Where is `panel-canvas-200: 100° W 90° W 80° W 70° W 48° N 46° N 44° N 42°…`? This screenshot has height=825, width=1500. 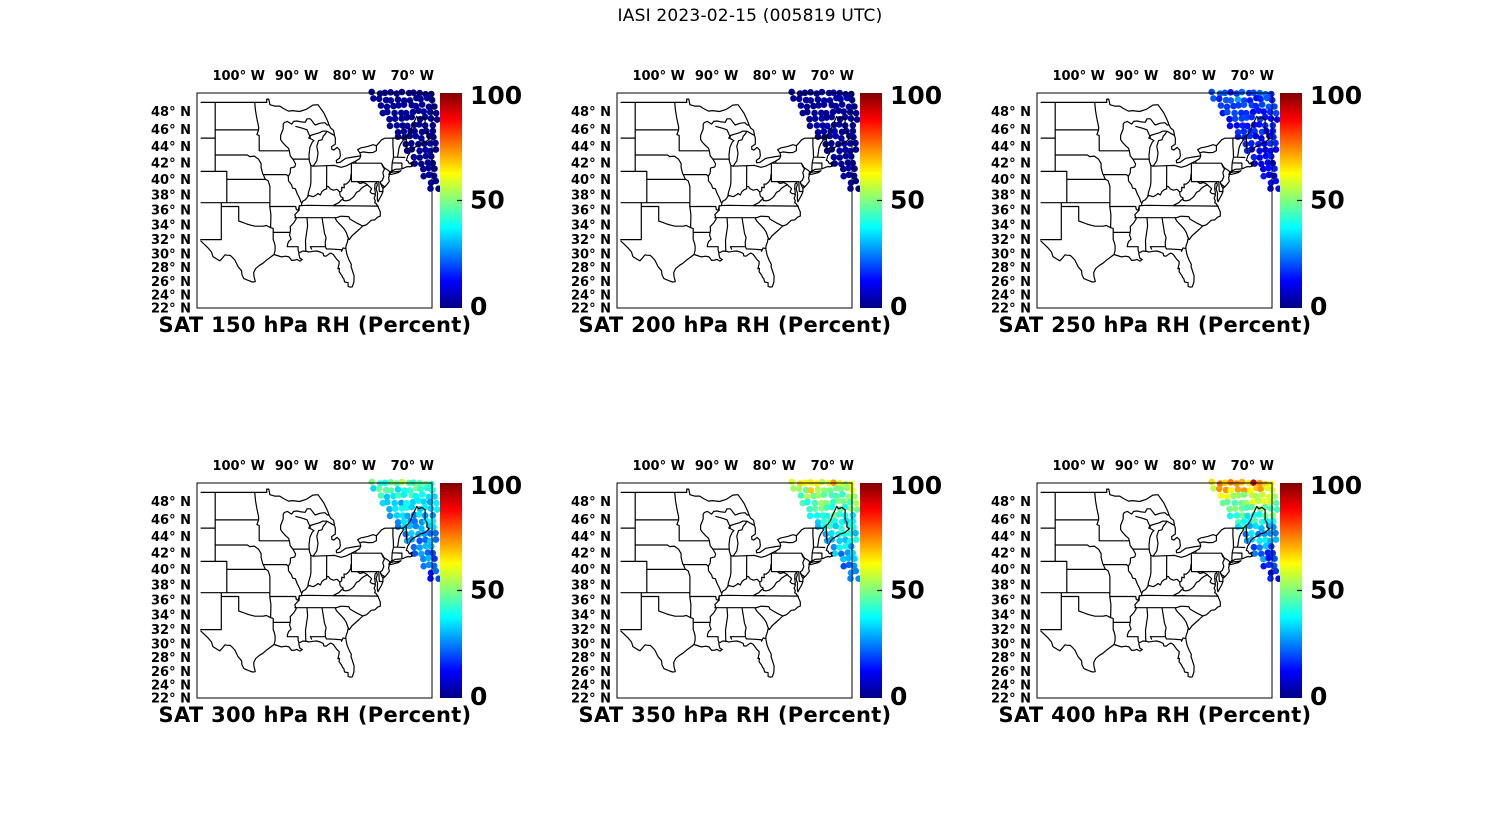 panel-canvas-200: 100° W 90° W 80° W 70° W 48° N 46° N 44° N 42°… is located at coordinates (756, 195).